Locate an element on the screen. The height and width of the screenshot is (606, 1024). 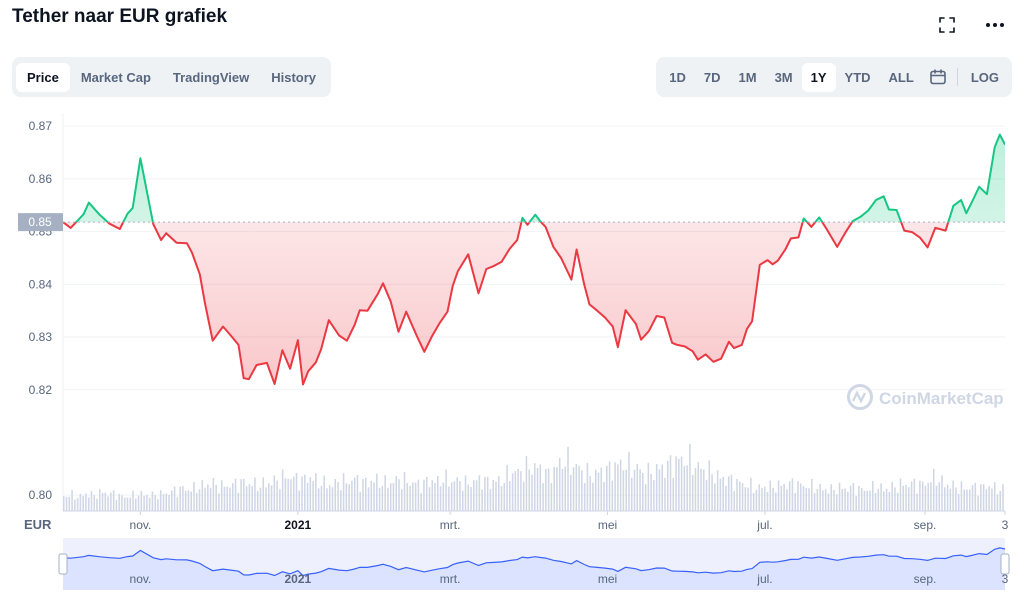
tab-price: Price is located at coordinates (43, 77).